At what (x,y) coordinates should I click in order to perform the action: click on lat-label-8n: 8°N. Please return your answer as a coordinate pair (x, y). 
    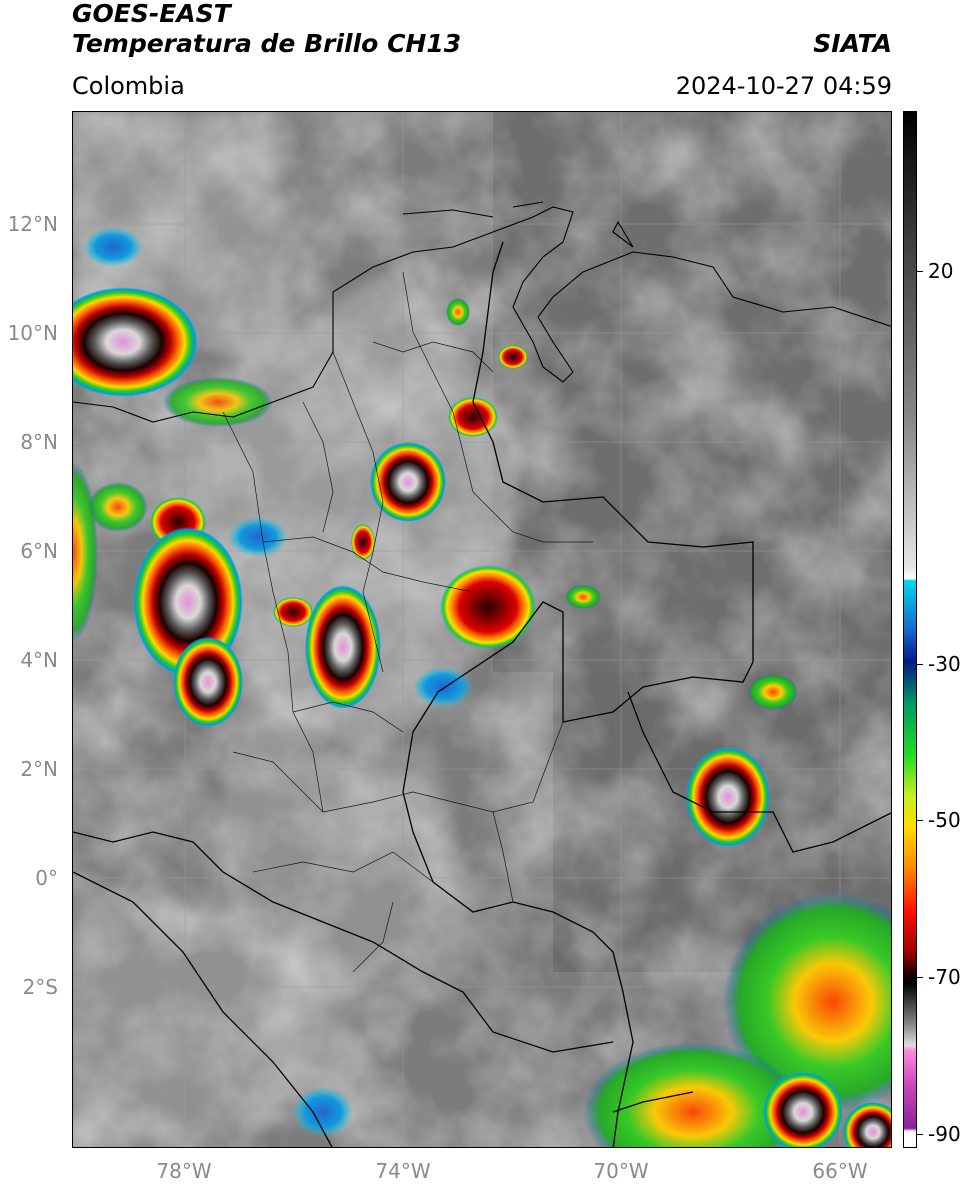
    Looking at the image, I should click on (39, 442).